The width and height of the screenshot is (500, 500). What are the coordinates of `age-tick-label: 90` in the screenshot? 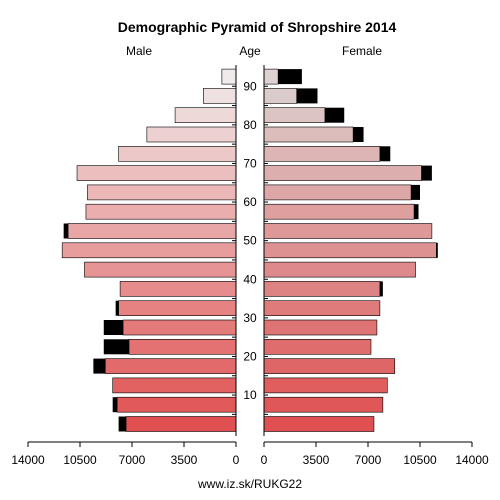 It's located at (250, 86).